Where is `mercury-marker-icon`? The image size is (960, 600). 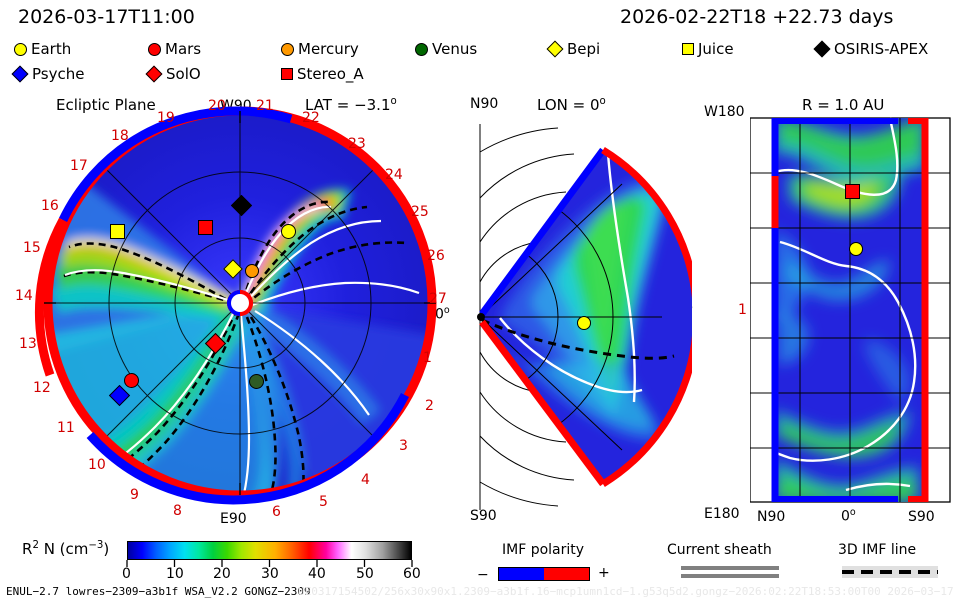 mercury-marker-icon is located at coordinates (252, 271).